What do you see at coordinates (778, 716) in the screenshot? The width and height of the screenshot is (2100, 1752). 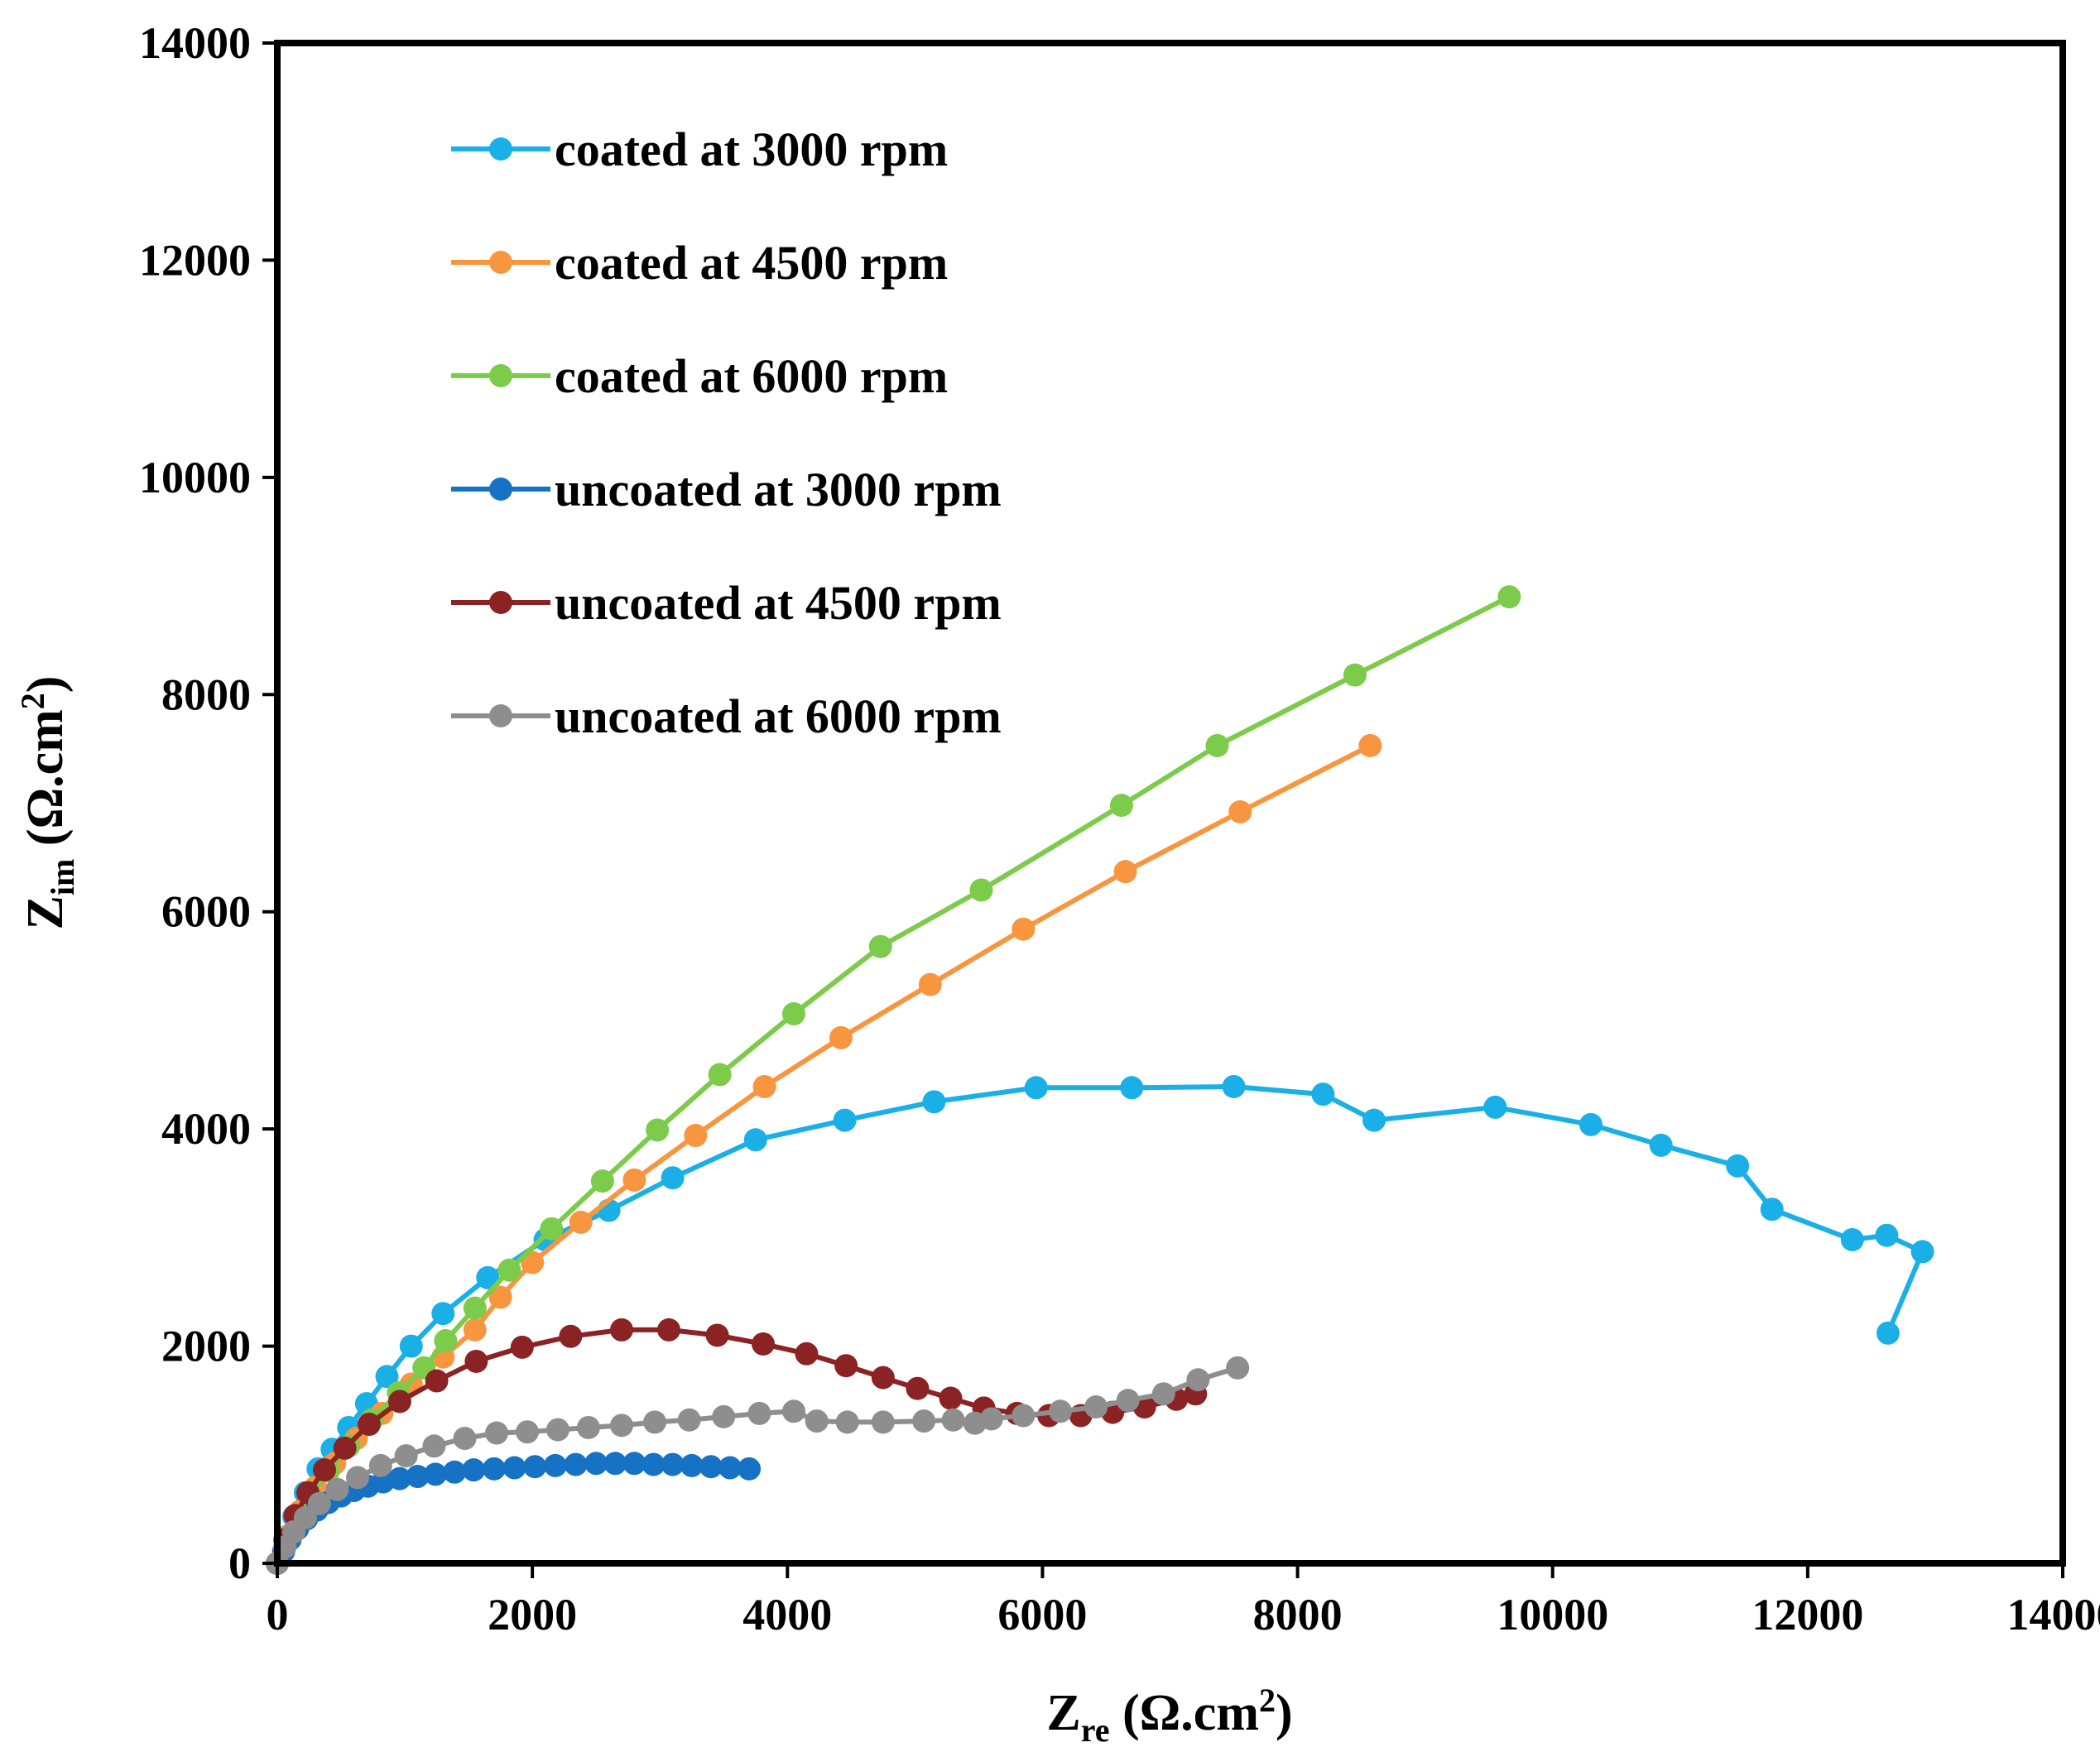 I see `legend-label: uncoated at 6000 rpm` at bounding box center [778, 716].